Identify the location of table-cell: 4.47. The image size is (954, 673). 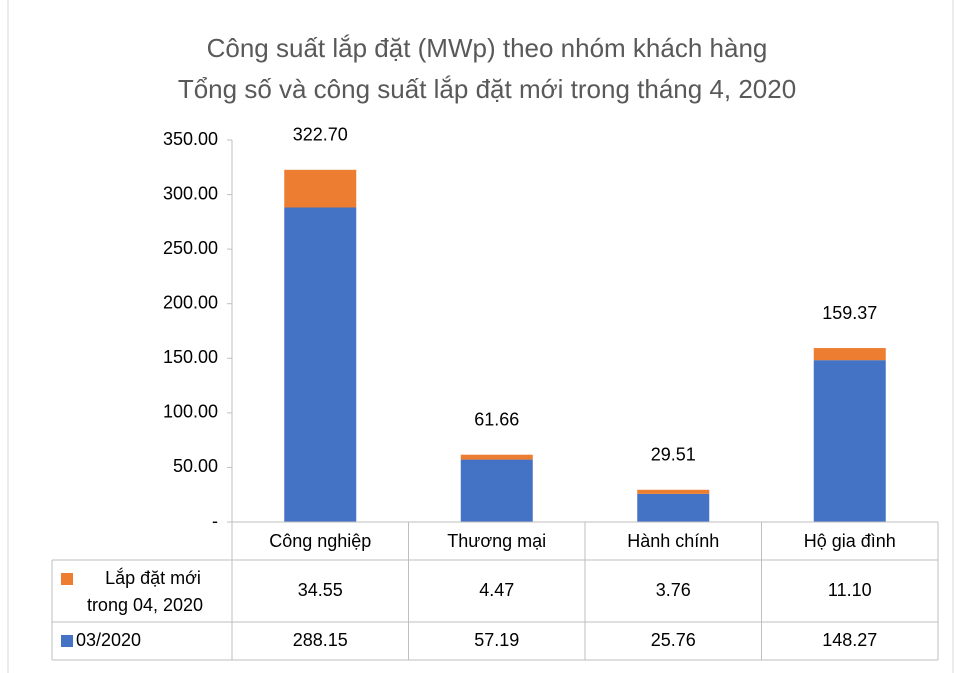
(496, 590).